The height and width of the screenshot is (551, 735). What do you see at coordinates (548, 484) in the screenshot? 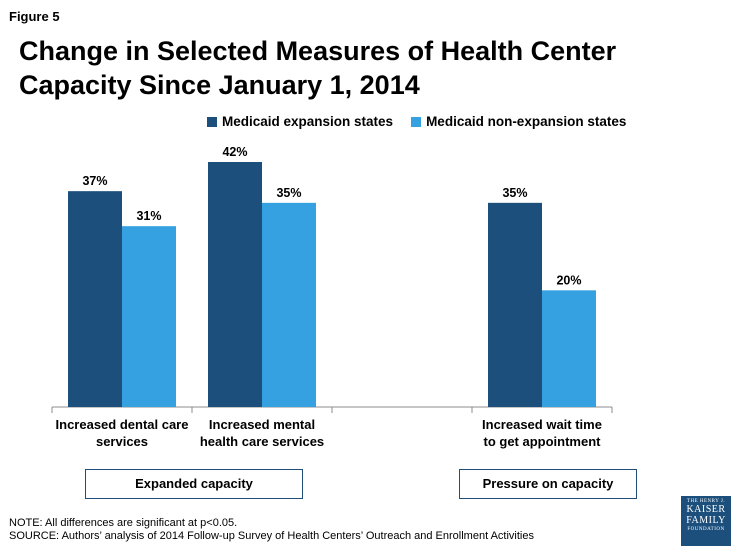
I see `group-box-pressure-on-capacity: Pressure on capacity` at bounding box center [548, 484].